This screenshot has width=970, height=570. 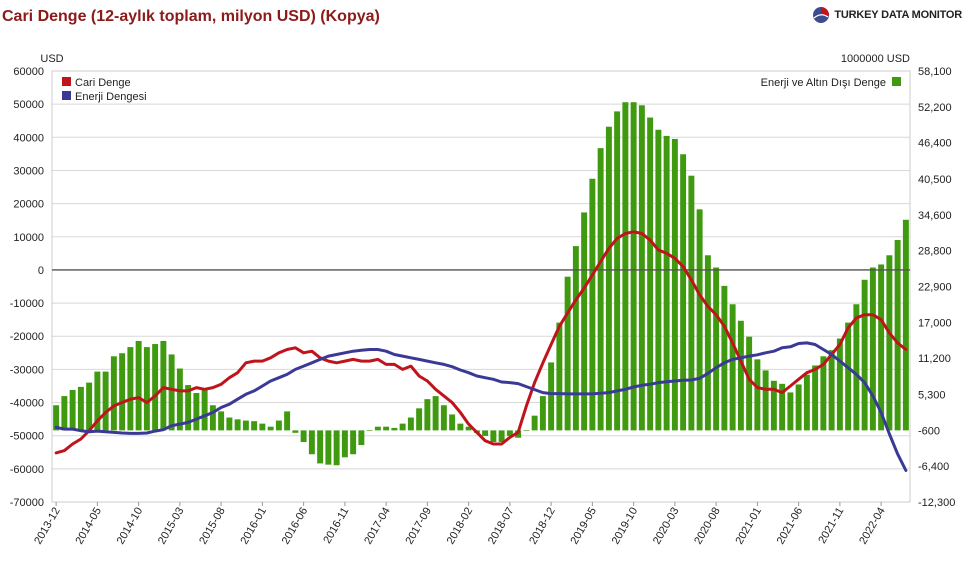 I want to click on left-tick-label: 50000, so click(x=28, y=105).